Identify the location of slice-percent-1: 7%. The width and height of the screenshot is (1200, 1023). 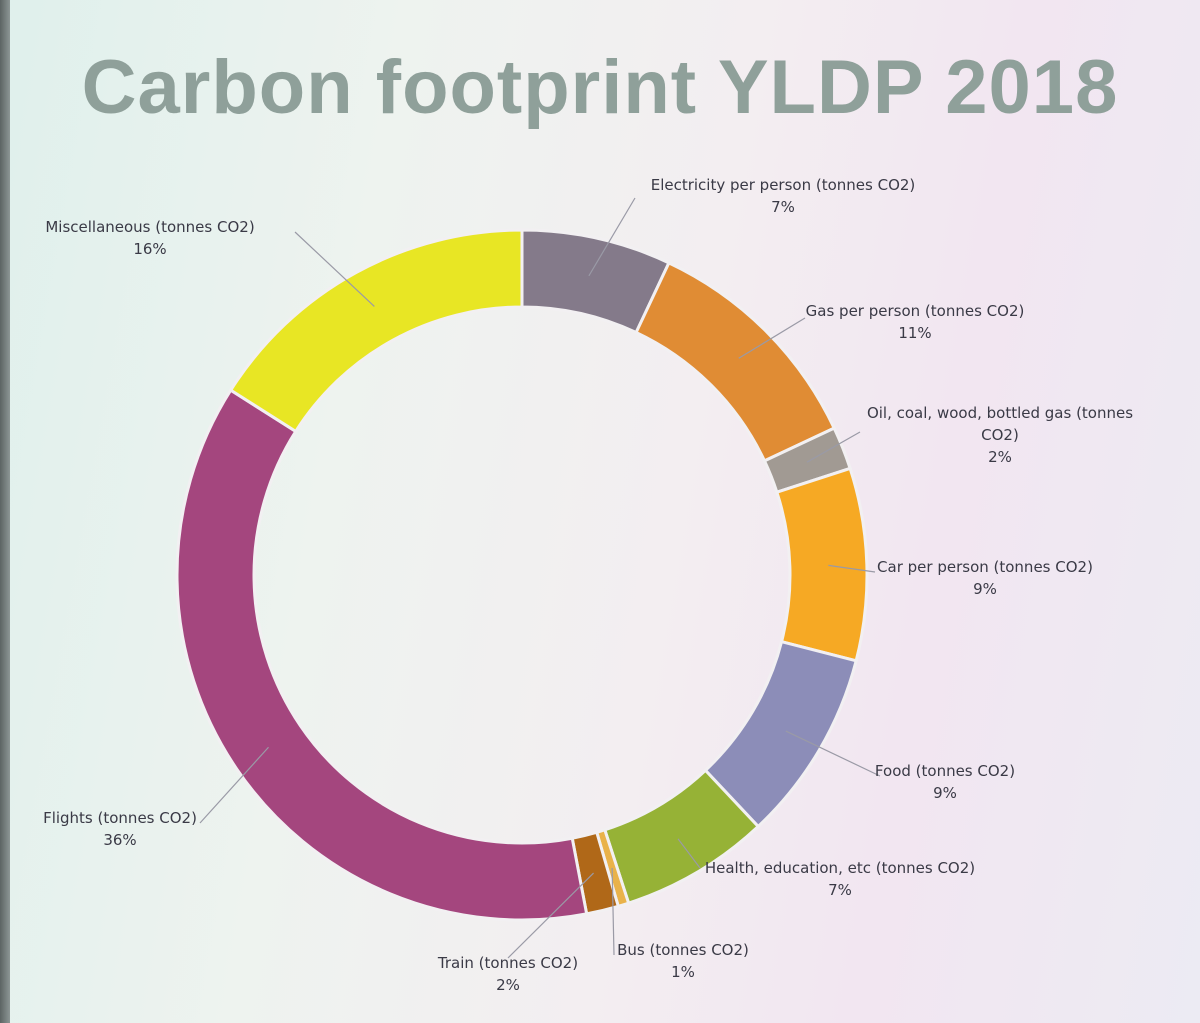
(783, 207).